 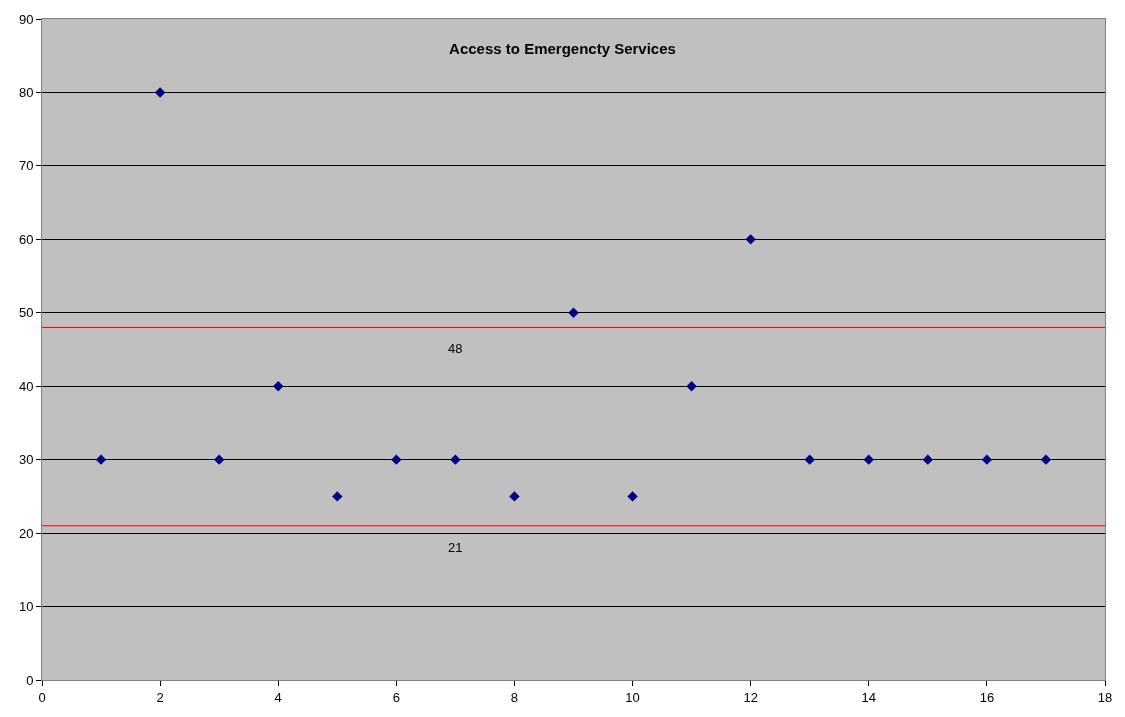 What do you see at coordinates (26, 607) in the screenshot?
I see `y-tick-label: 10` at bounding box center [26, 607].